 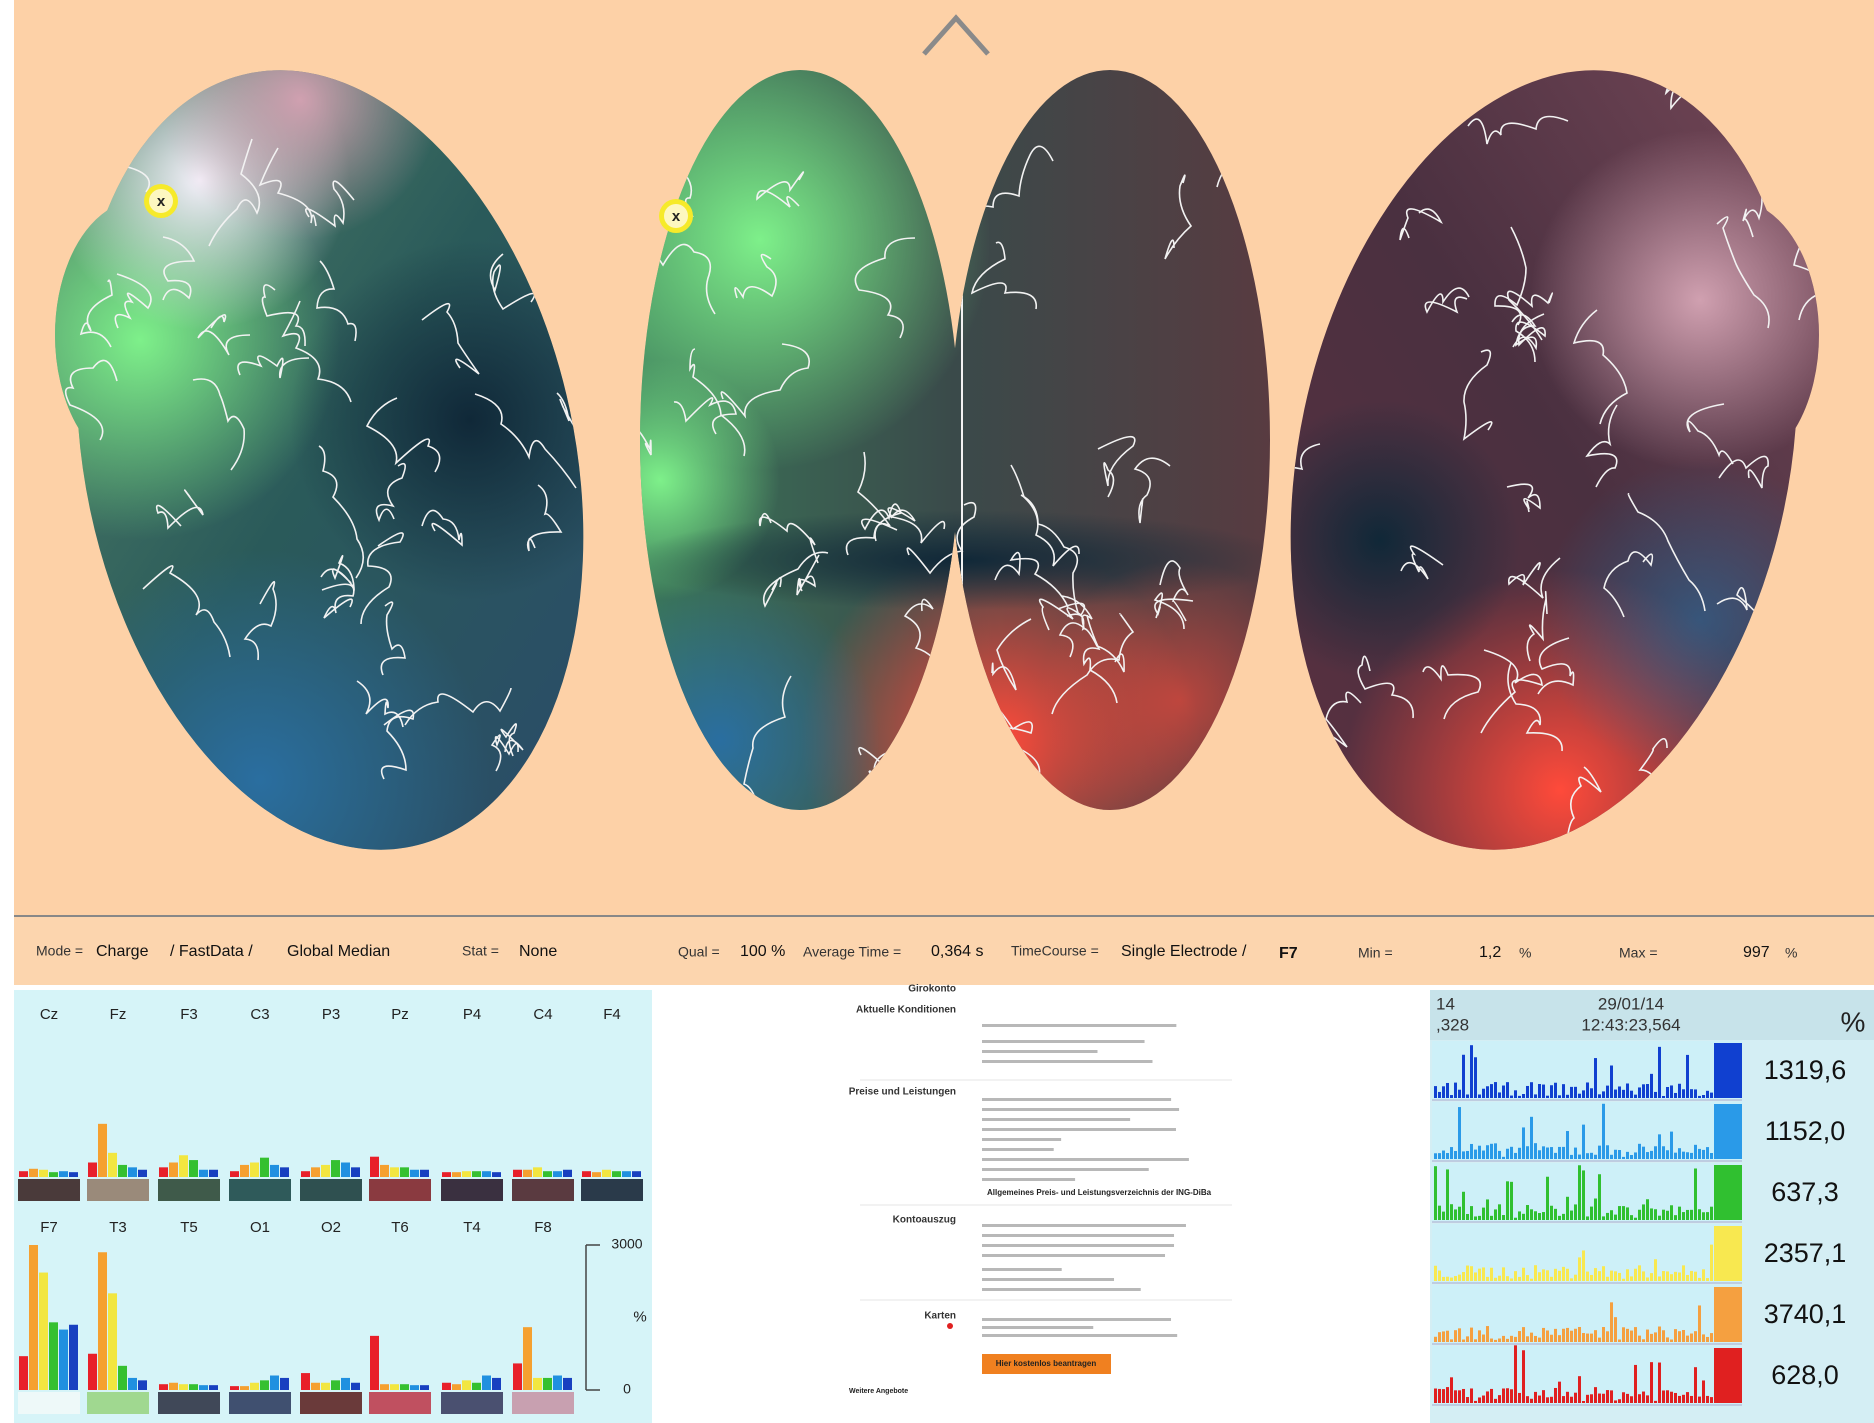 I want to click on collapse-caret, so click(x=956, y=35).